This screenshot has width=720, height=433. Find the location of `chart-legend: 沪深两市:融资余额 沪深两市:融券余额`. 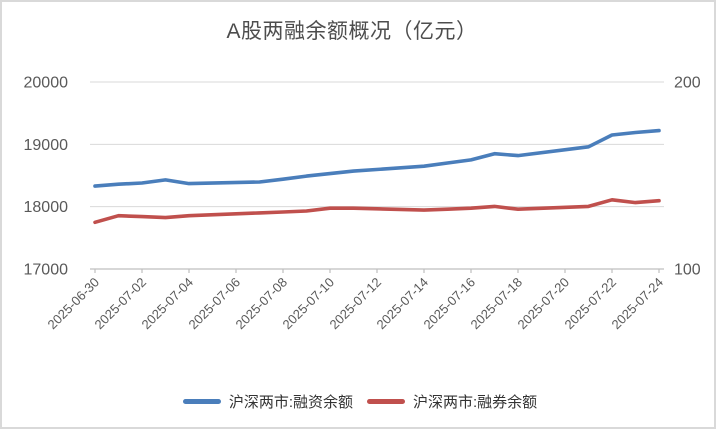

chart-legend: 沪深两市:融资余额 沪深两市:融券余额 is located at coordinates (360, 401).